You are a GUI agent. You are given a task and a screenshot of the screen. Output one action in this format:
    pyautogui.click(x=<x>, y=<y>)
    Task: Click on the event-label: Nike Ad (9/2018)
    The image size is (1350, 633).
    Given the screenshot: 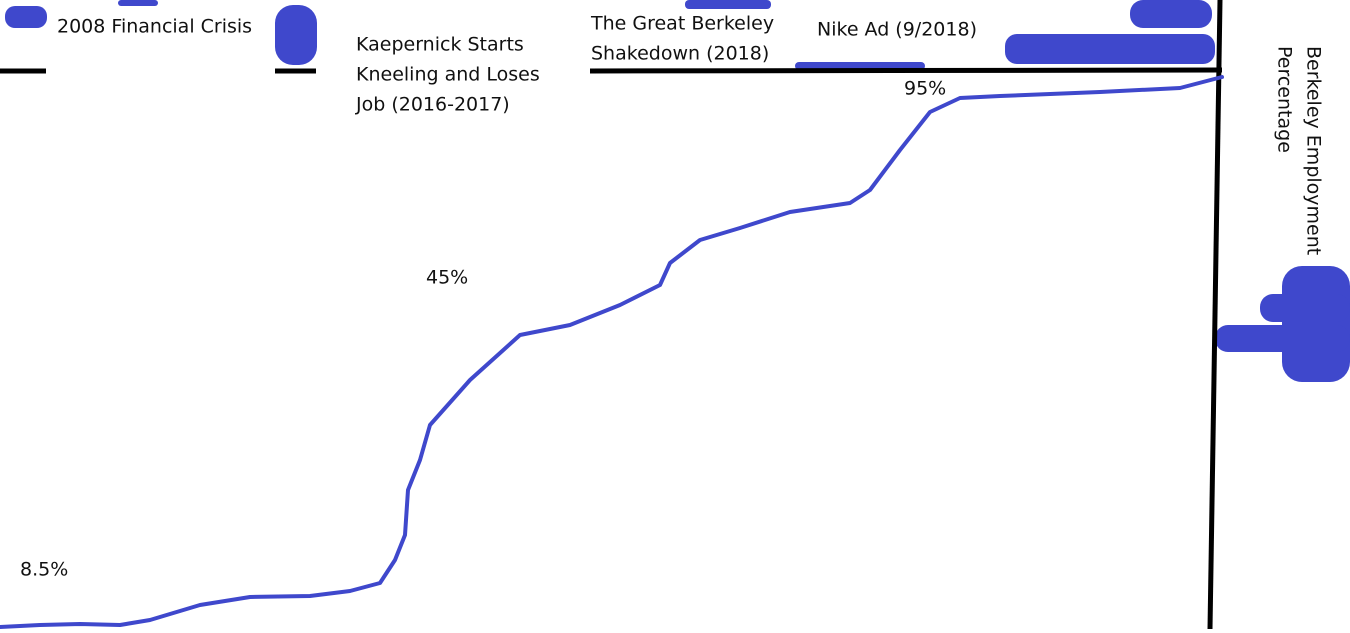 What is the action you would take?
    pyautogui.click(x=897, y=30)
    